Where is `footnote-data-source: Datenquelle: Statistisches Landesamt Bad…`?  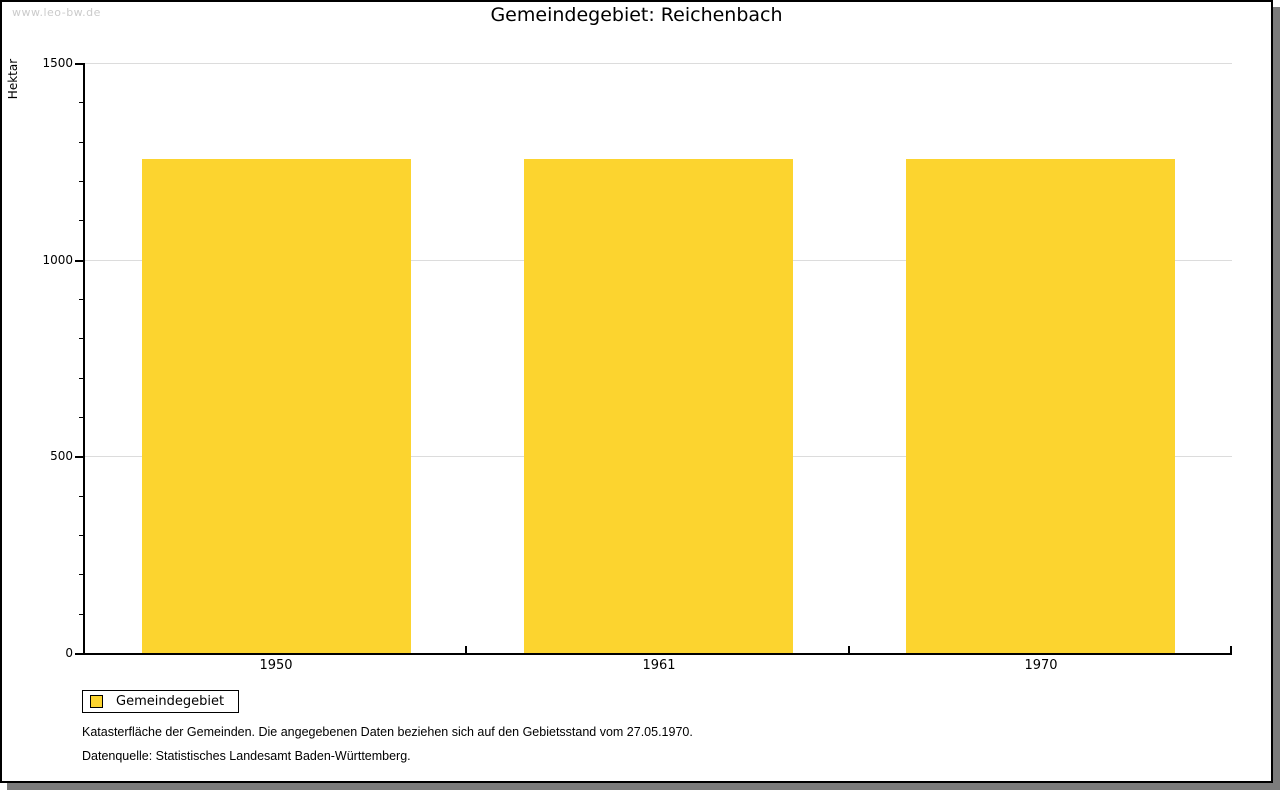 footnote-data-source: Datenquelle: Statistisches Landesamt Bad… is located at coordinates (246, 756).